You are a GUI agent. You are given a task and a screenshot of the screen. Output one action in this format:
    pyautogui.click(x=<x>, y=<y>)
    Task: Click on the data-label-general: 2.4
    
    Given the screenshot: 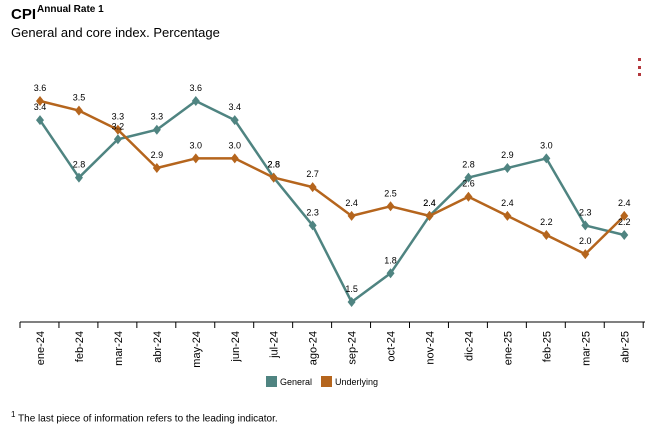 What is the action you would take?
    pyautogui.click(x=429, y=203)
    